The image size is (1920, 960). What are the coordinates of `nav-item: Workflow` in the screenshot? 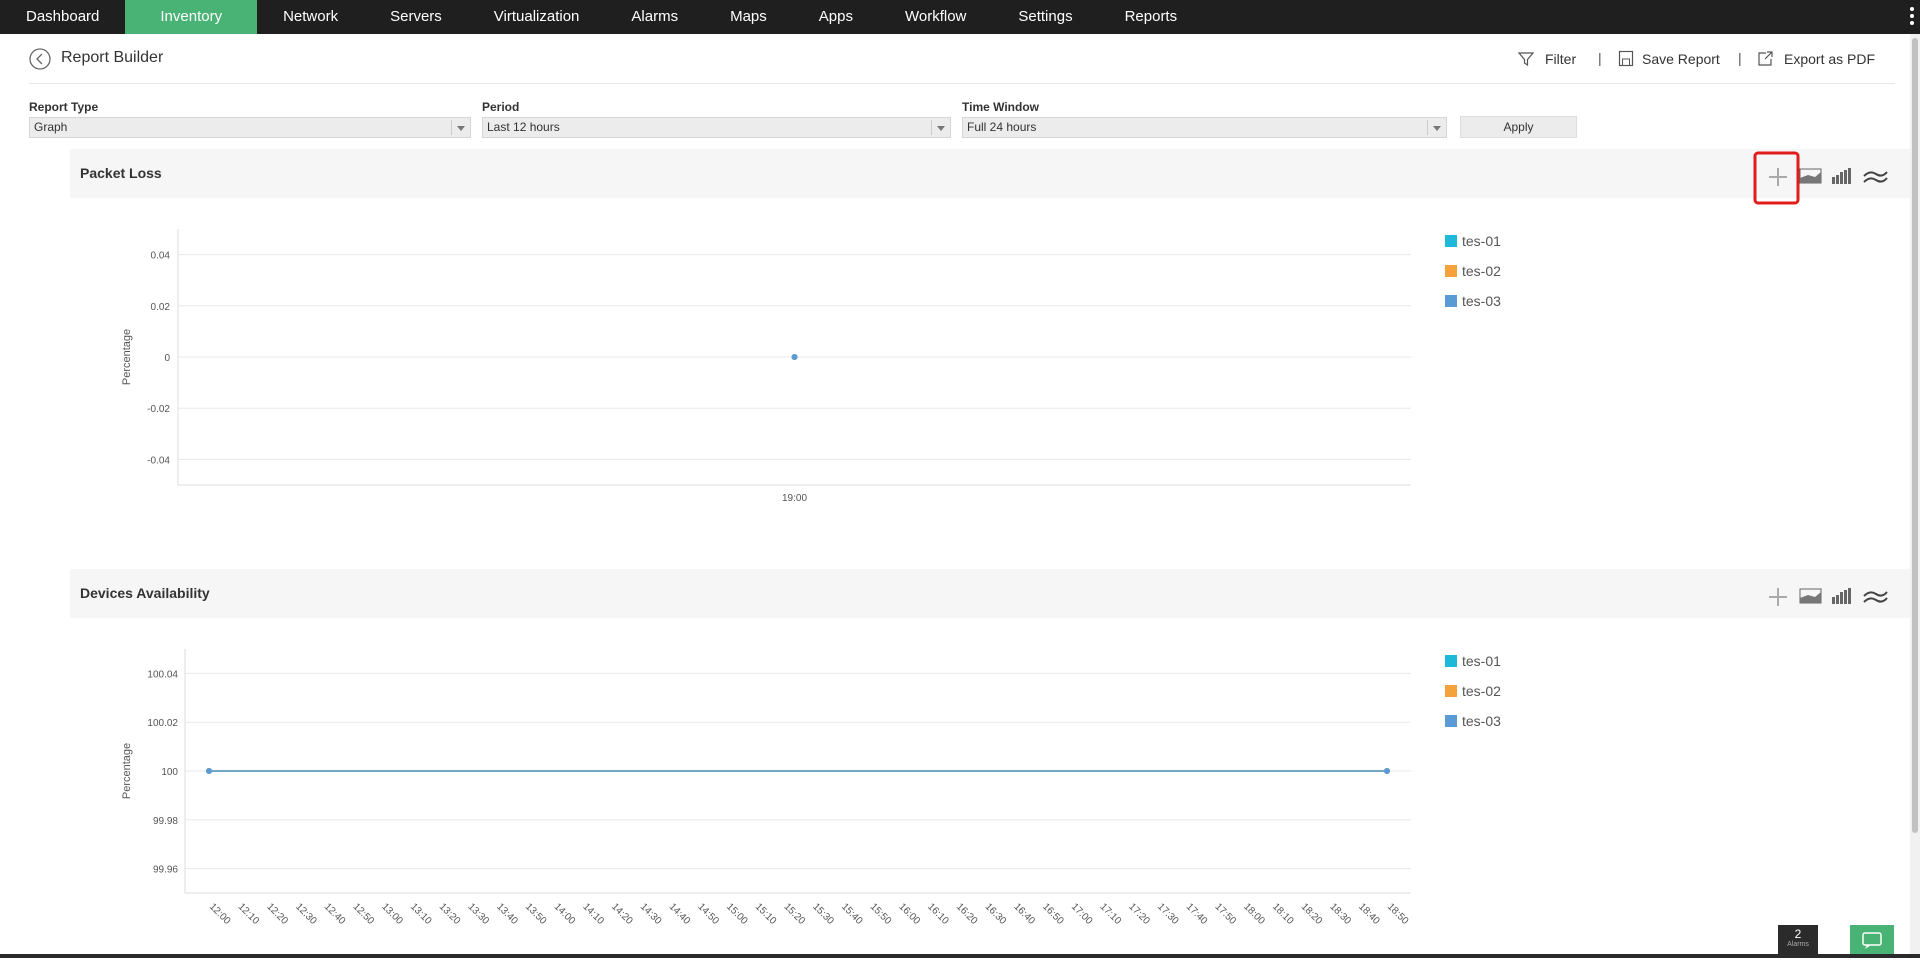 It's located at (935, 16).